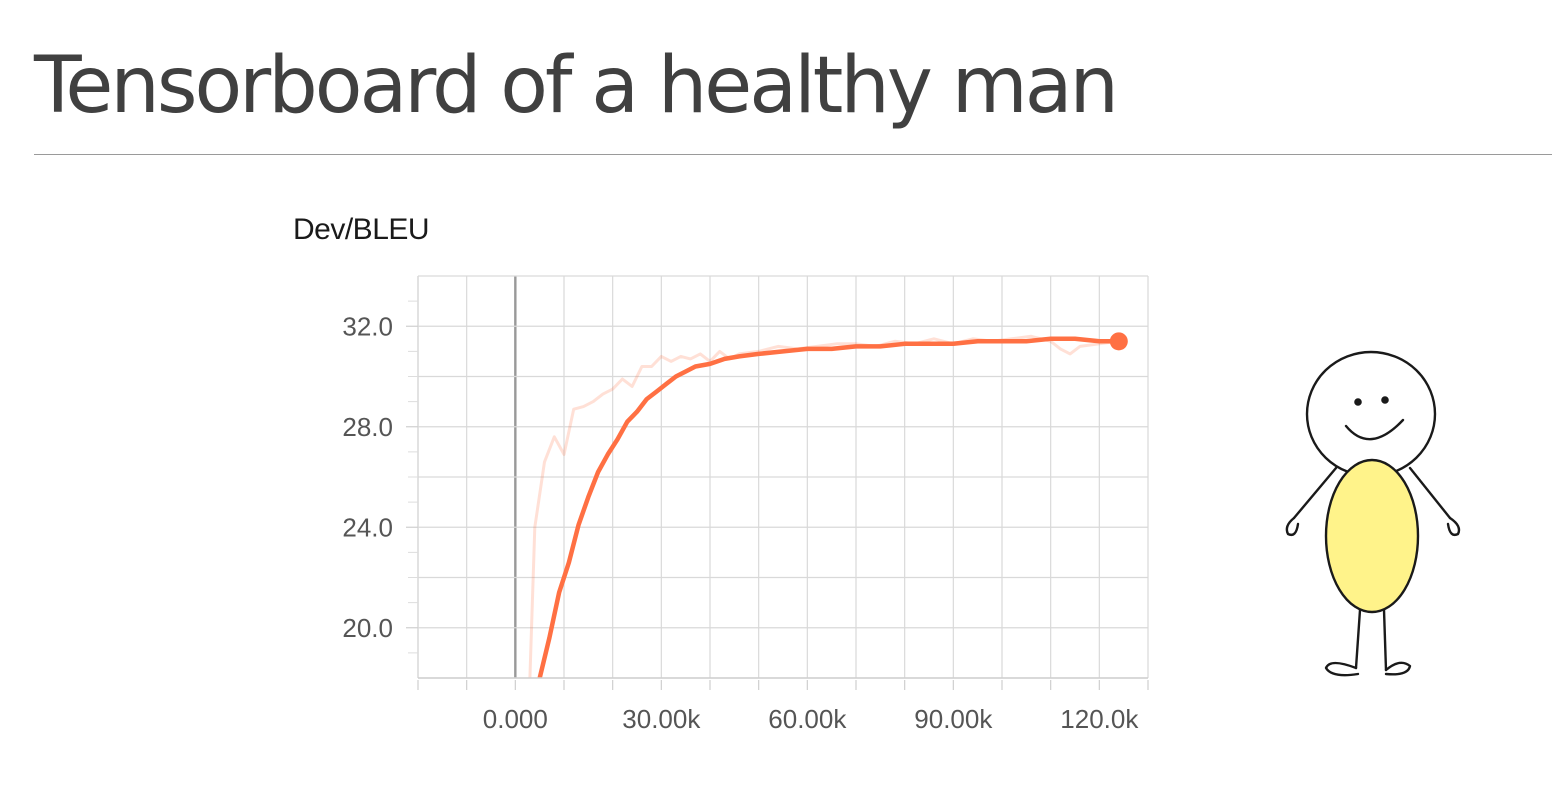  What do you see at coordinates (661, 719) in the screenshot?
I see `x-tick-label: 30.00k` at bounding box center [661, 719].